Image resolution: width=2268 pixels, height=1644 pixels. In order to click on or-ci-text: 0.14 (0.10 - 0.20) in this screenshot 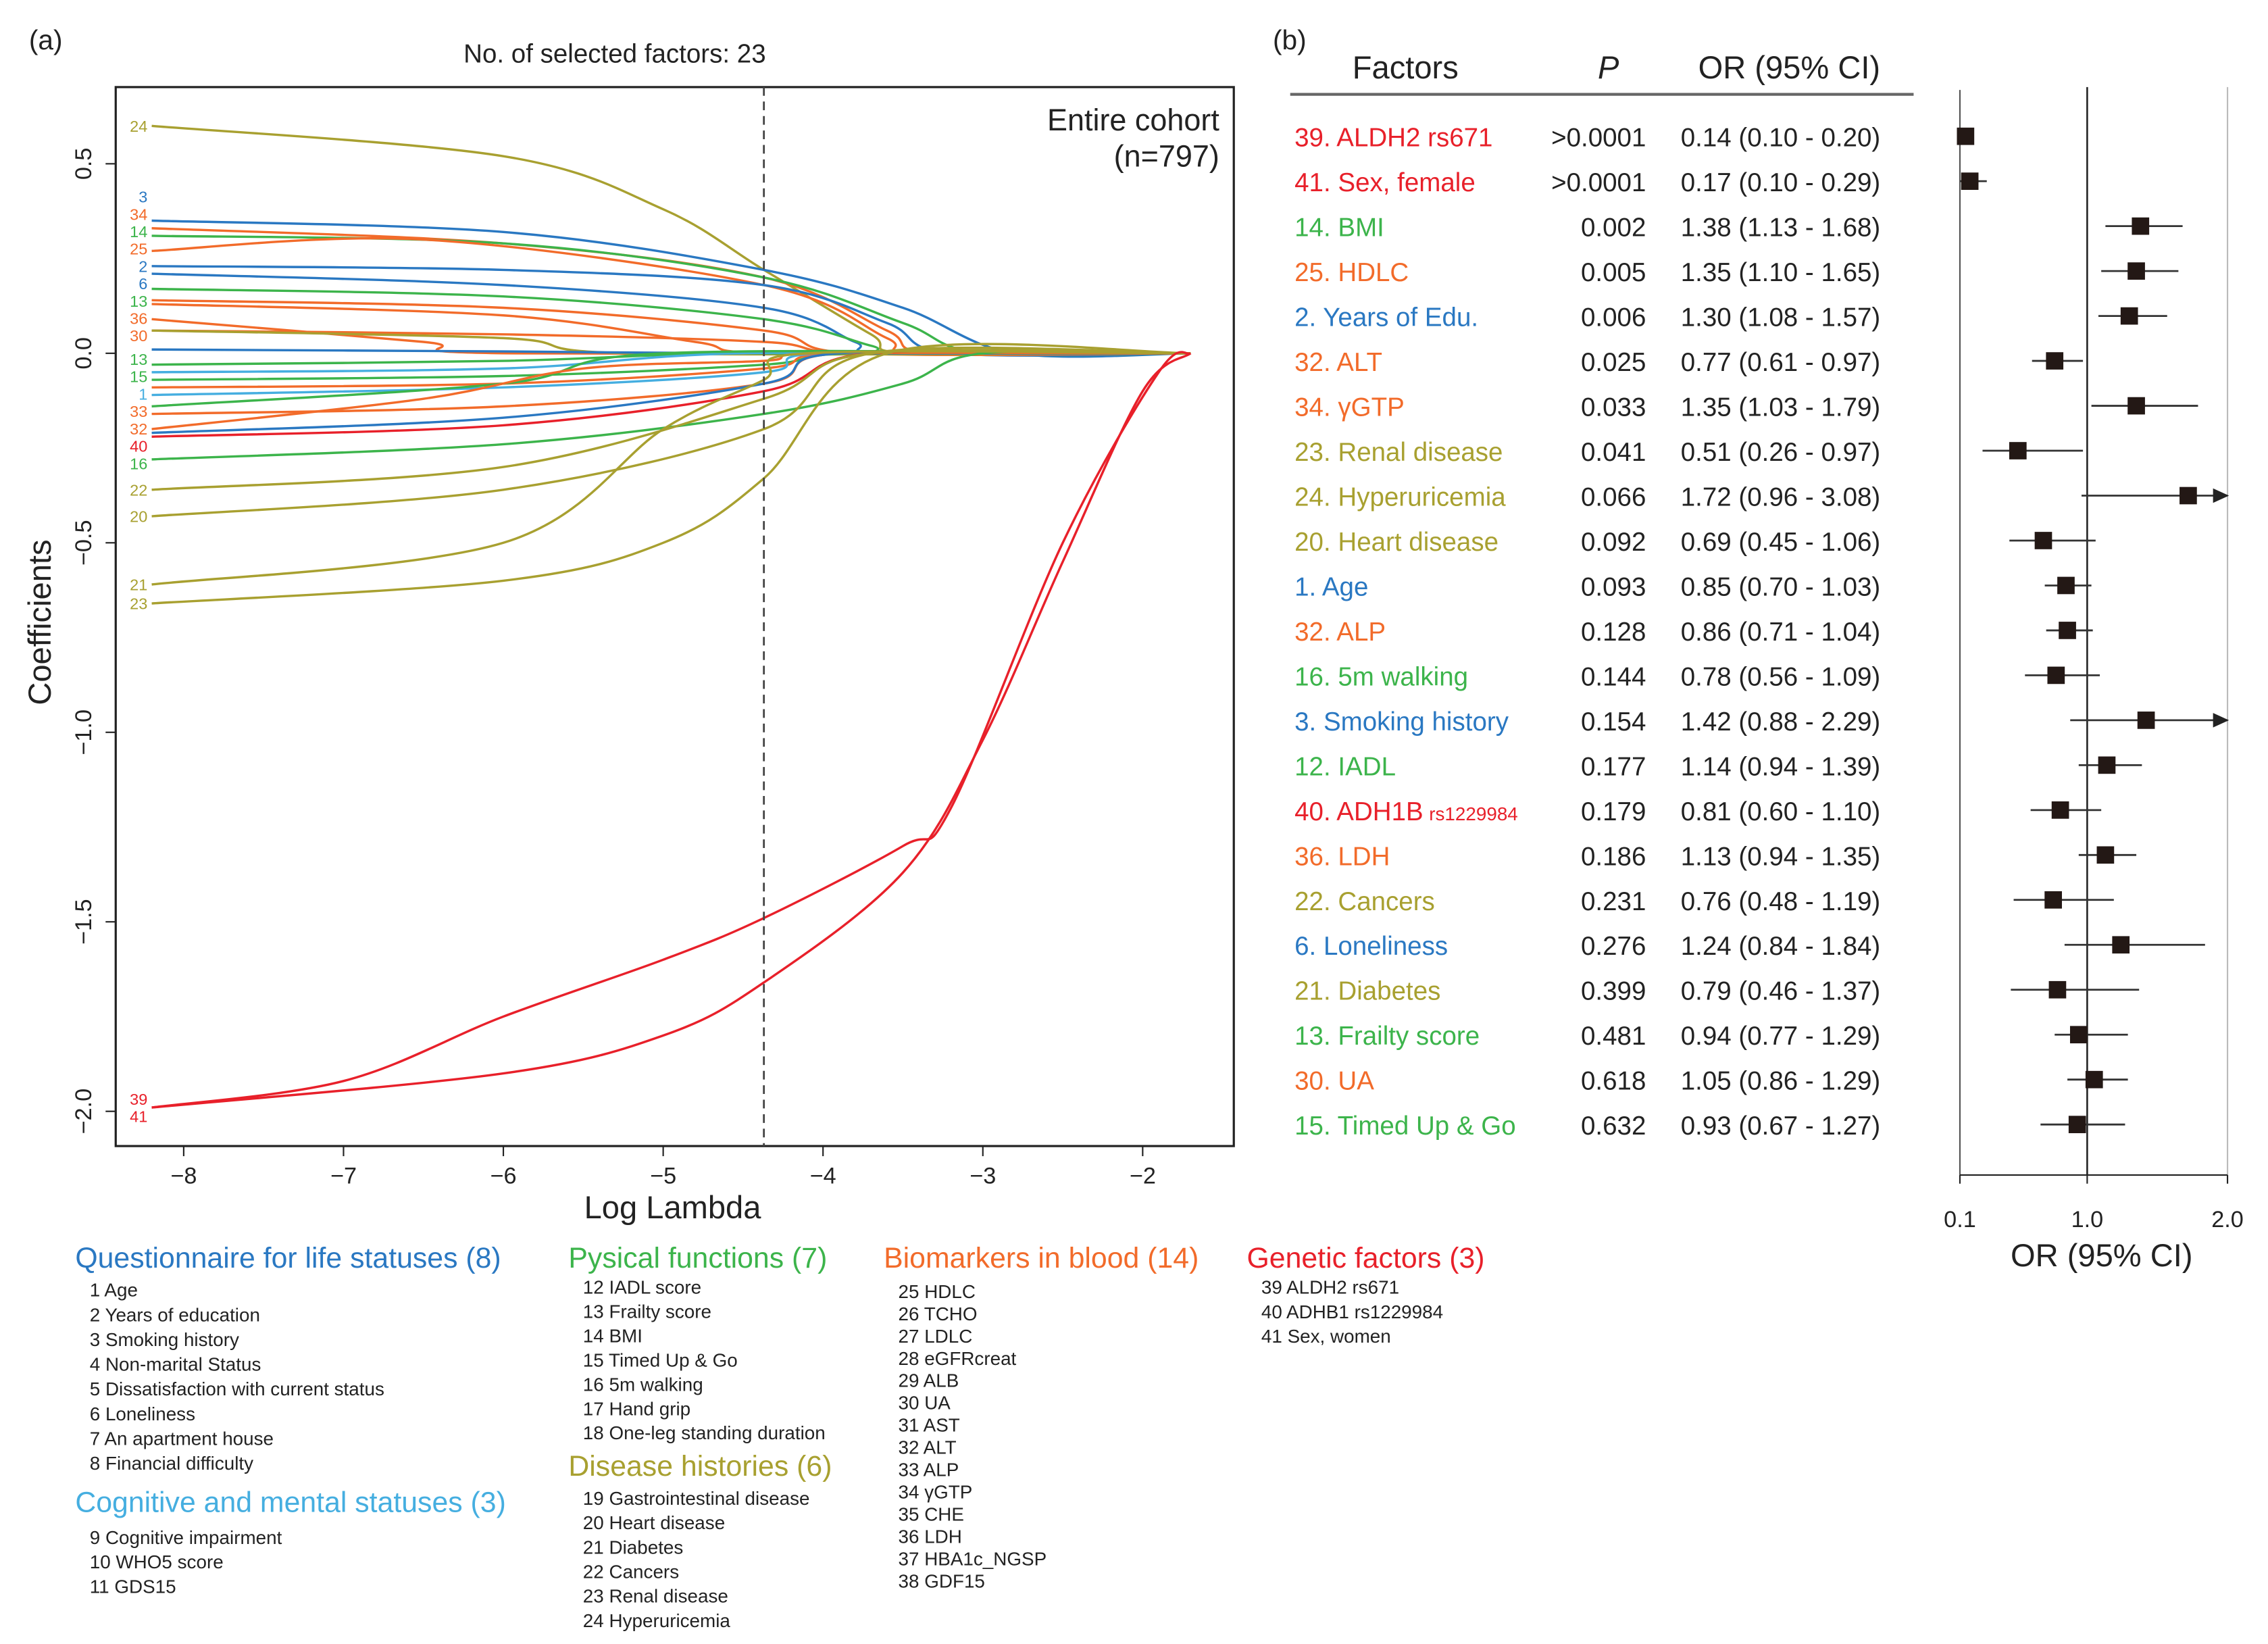, I will do `click(1781, 139)`.